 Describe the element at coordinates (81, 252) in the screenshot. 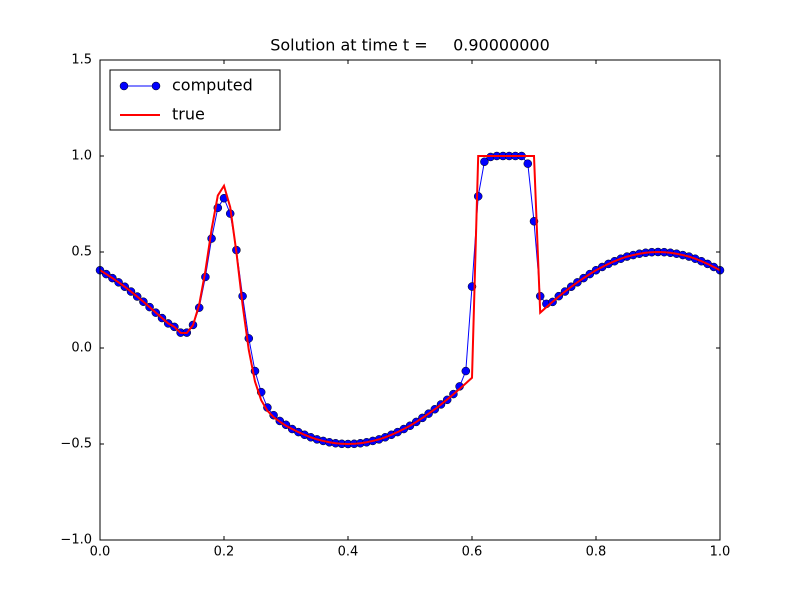

I see `y-tick-label: 0.5` at that location.